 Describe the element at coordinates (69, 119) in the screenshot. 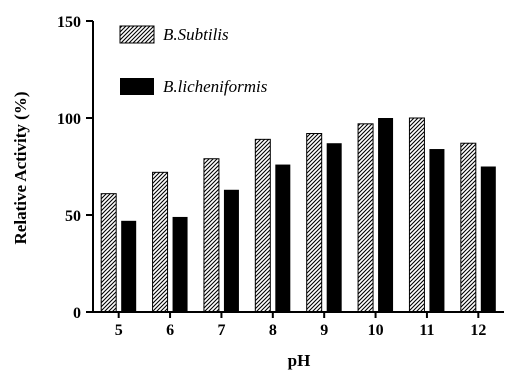

I see `y-tick-label-100: 100` at that location.